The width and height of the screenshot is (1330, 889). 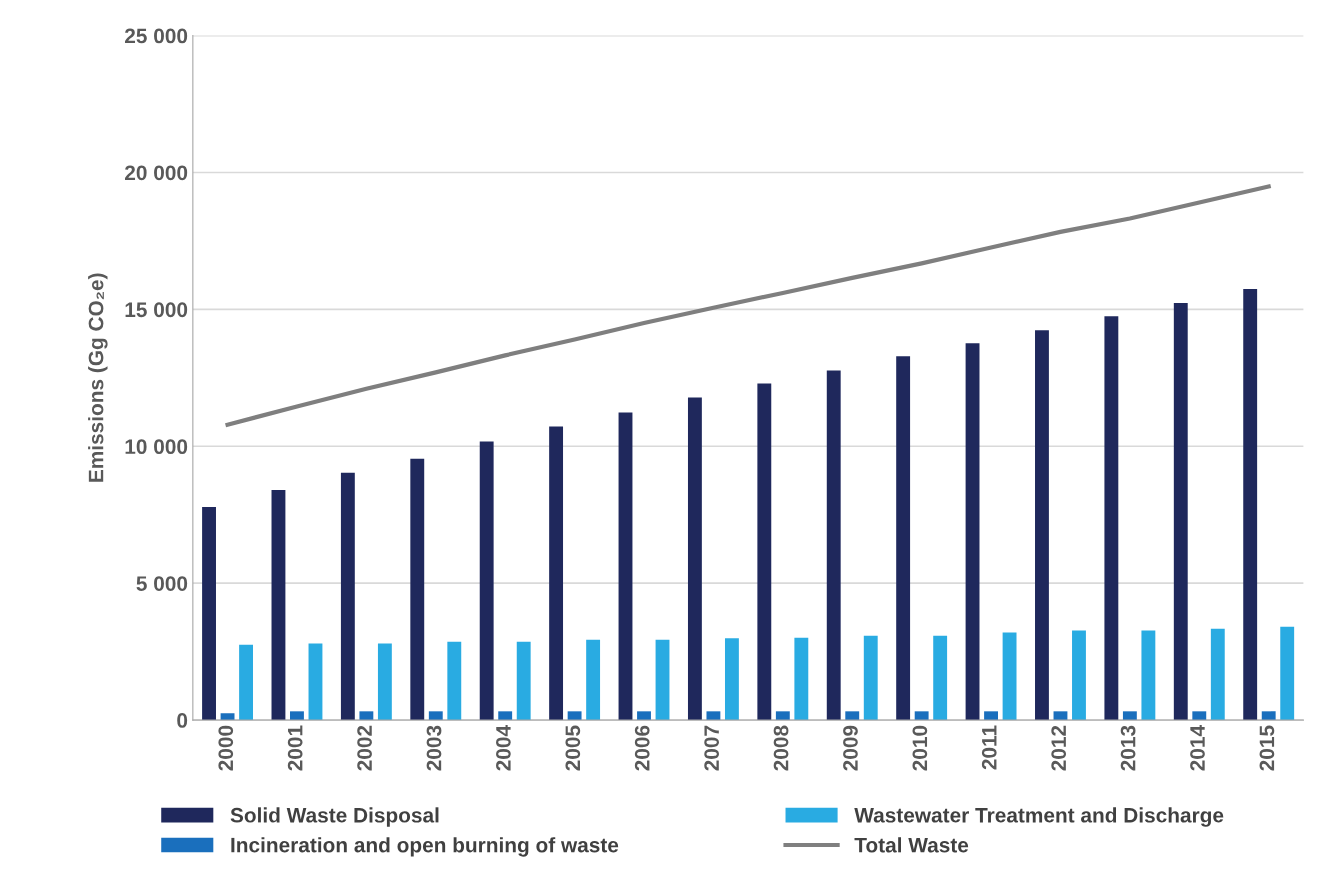 What do you see at coordinates (1059, 748) in the screenshot?
I see `x-tick-label: 2012` at bounding box center [1059, 748].